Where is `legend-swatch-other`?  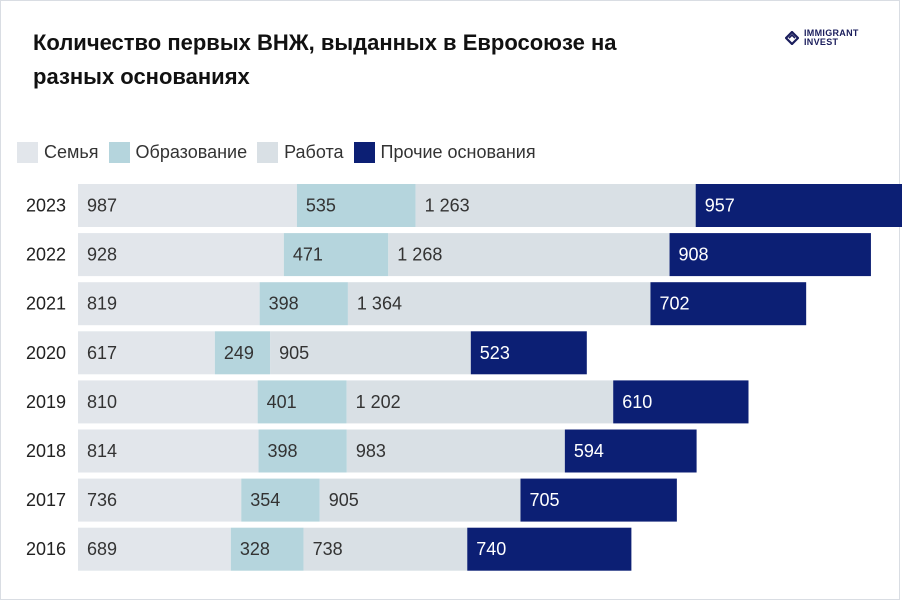
legend-swatch-other is located at coordinates (364, 152).